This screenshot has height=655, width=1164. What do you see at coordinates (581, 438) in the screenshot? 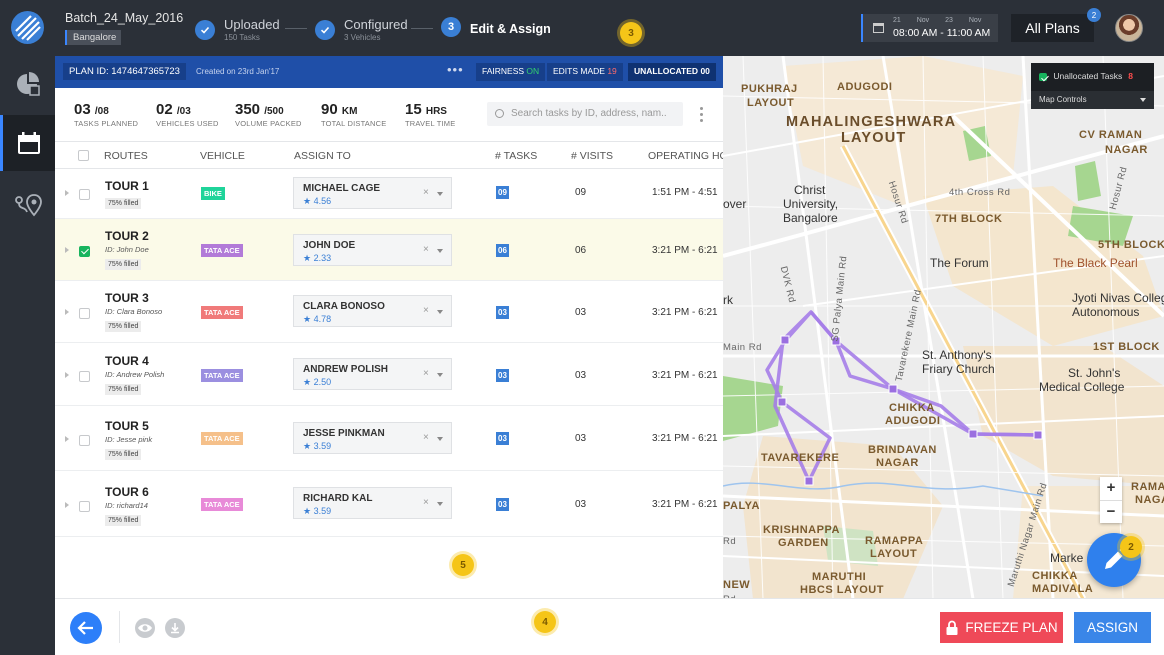
I see `visits-count: 03` at bounding box center [581, 438].